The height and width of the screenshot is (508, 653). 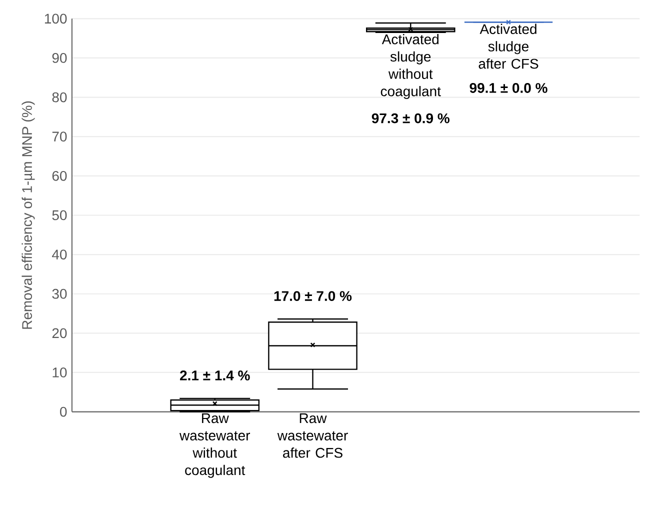 What do you see at coordinates (28, 215) in the screenshot?
I see `y-axis-title: Removal efficiency of 1-µm MNP (%)` at bounding box center [28, 215].